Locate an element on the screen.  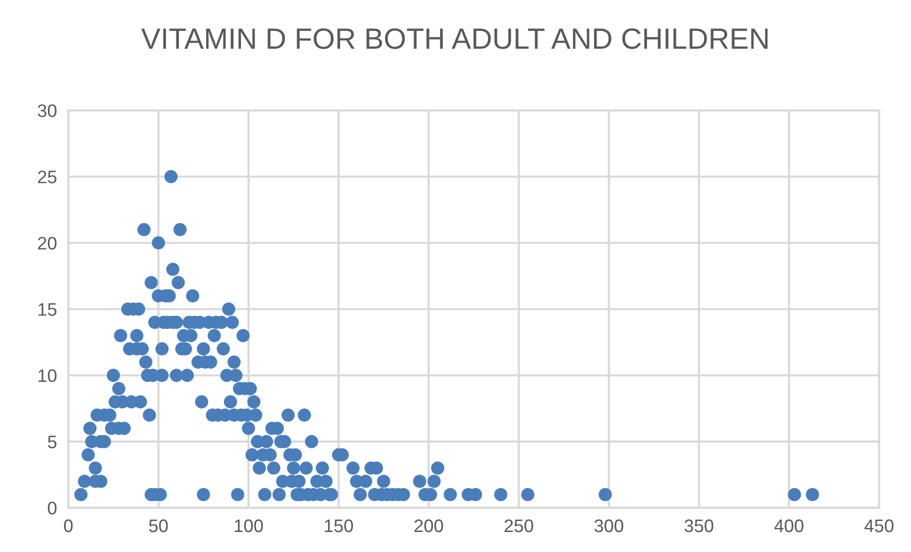
y-tick-label: 15 is located at coordinates (47, 309).